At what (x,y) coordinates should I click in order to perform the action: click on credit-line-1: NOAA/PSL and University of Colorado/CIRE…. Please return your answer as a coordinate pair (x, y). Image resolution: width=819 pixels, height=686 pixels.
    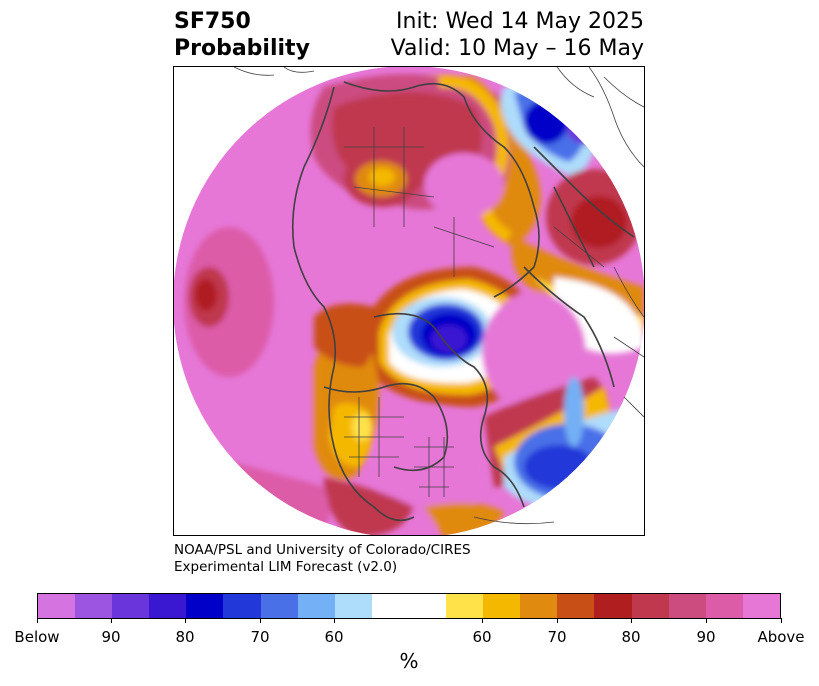
    Looking at the image, I should click on (322, 550).